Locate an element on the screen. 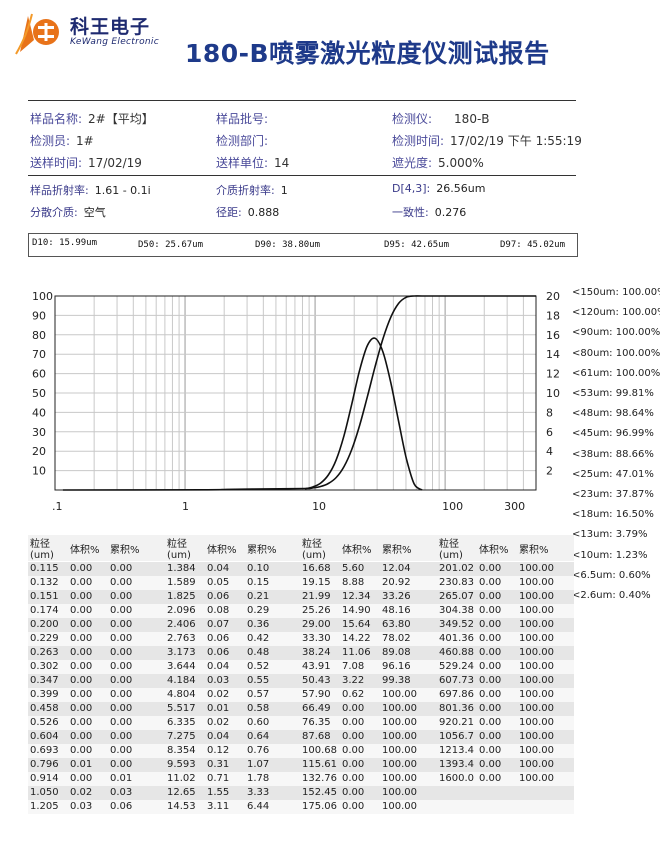  table-row: 43.91 7.08 96.16 is located at coordinates (368, 667).